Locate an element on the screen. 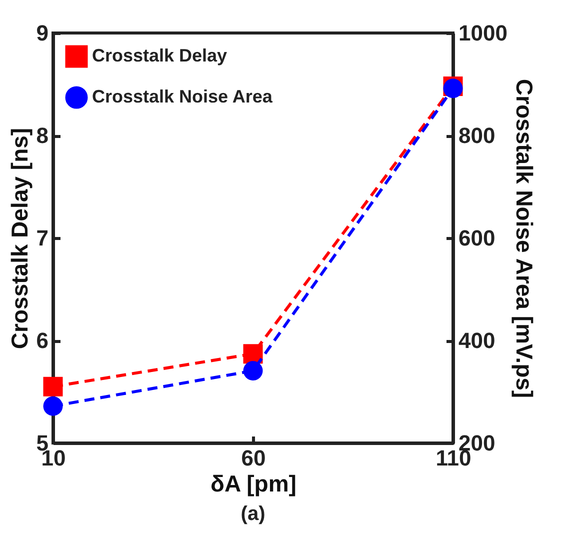 This screenshot has height=547, width=580. y2-tick-label: 1000 is located at coordinates (483, 33).